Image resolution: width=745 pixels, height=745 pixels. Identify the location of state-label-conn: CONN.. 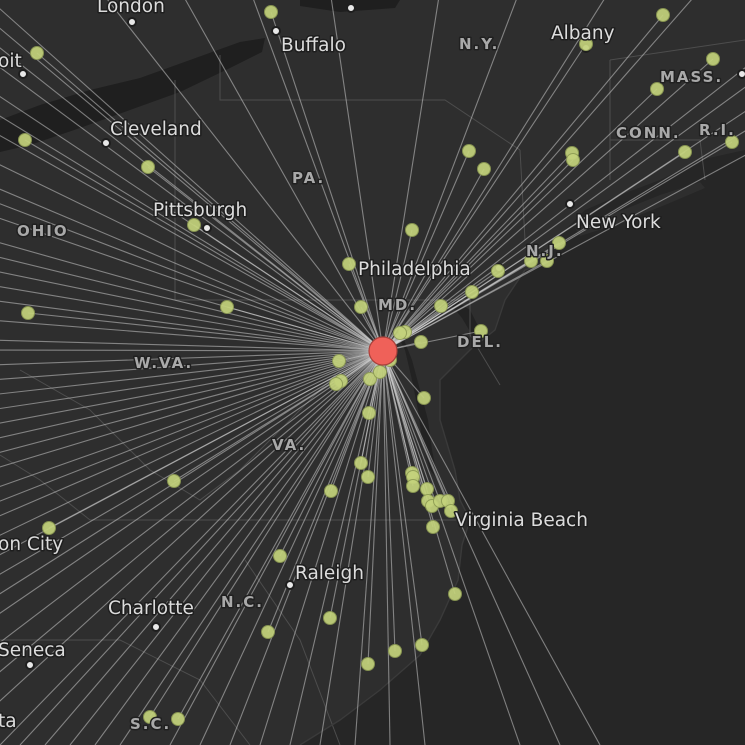
(648, 133).